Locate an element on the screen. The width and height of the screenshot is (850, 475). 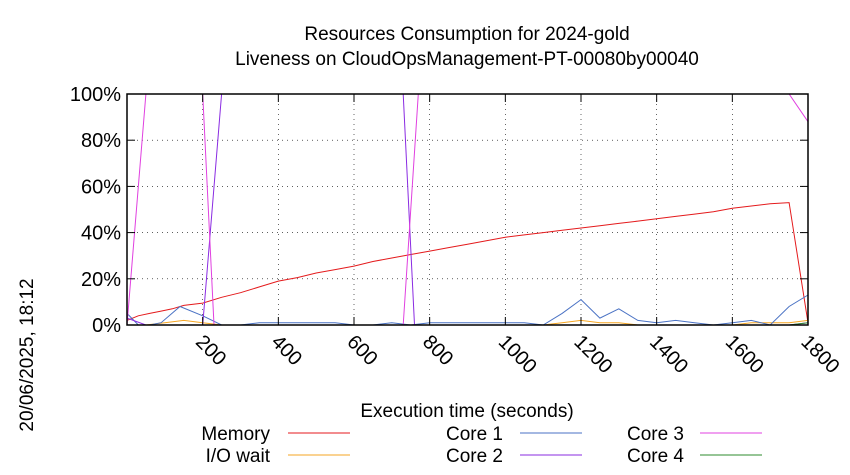
x-tick-label: 1800 is located at coordinates (819, 354).